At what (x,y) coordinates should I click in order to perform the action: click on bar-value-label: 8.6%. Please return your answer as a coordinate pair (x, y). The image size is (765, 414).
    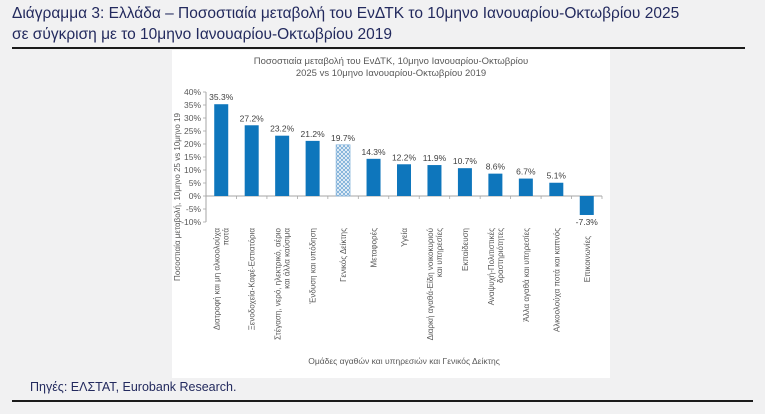
    Looking at the image, I should click on (496, 167).